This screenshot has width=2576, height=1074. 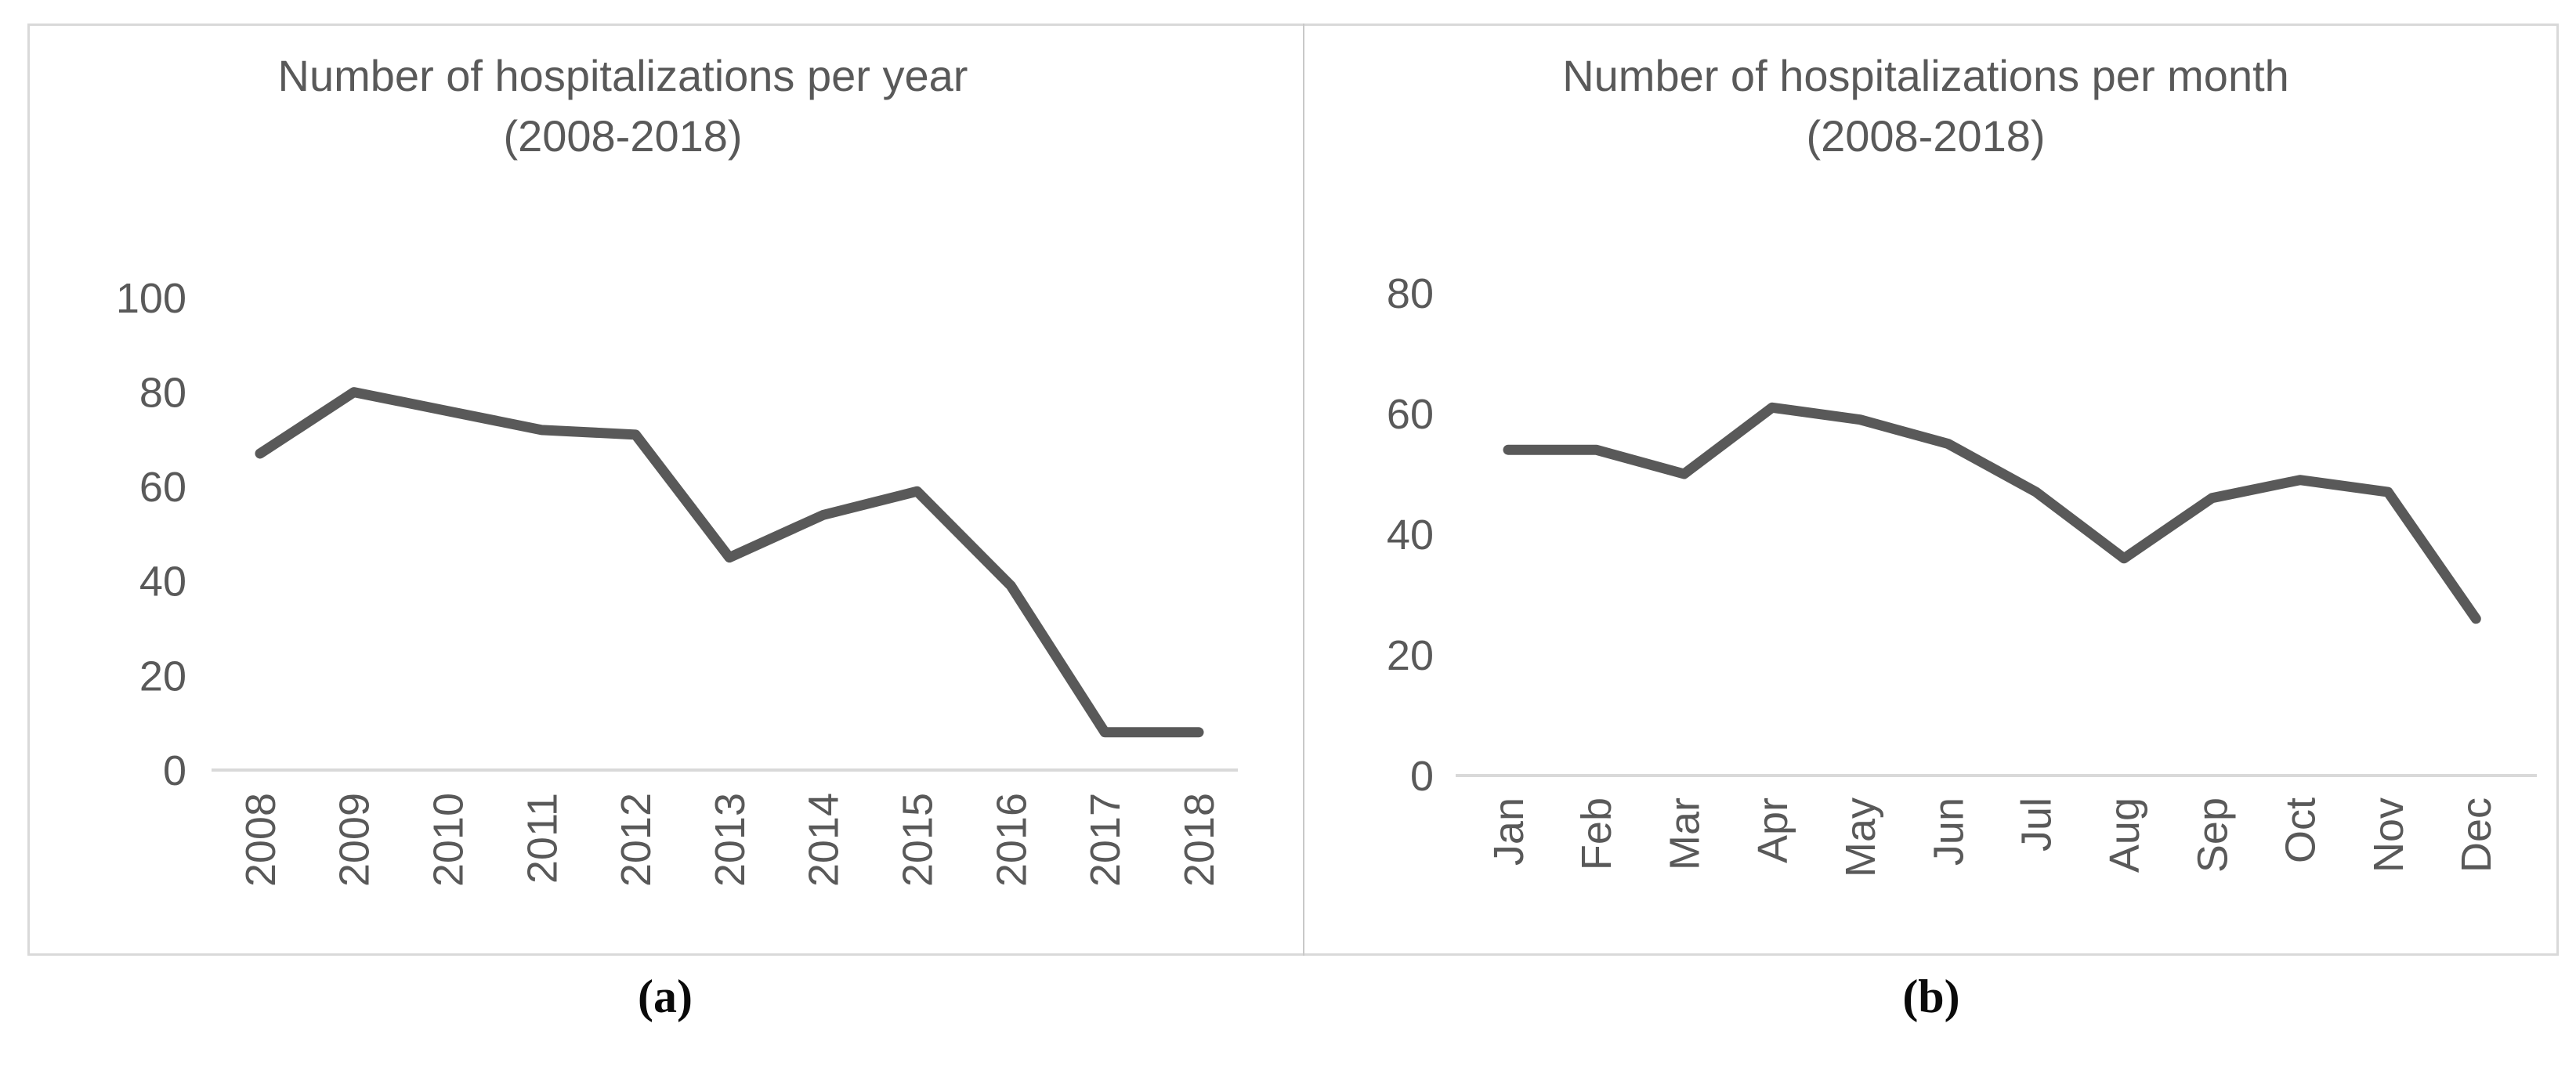 What do you see at coordinates (665, 997) in the screenshot?
I see `panel-a-caption: (a)` at bounding box center [665, 997].